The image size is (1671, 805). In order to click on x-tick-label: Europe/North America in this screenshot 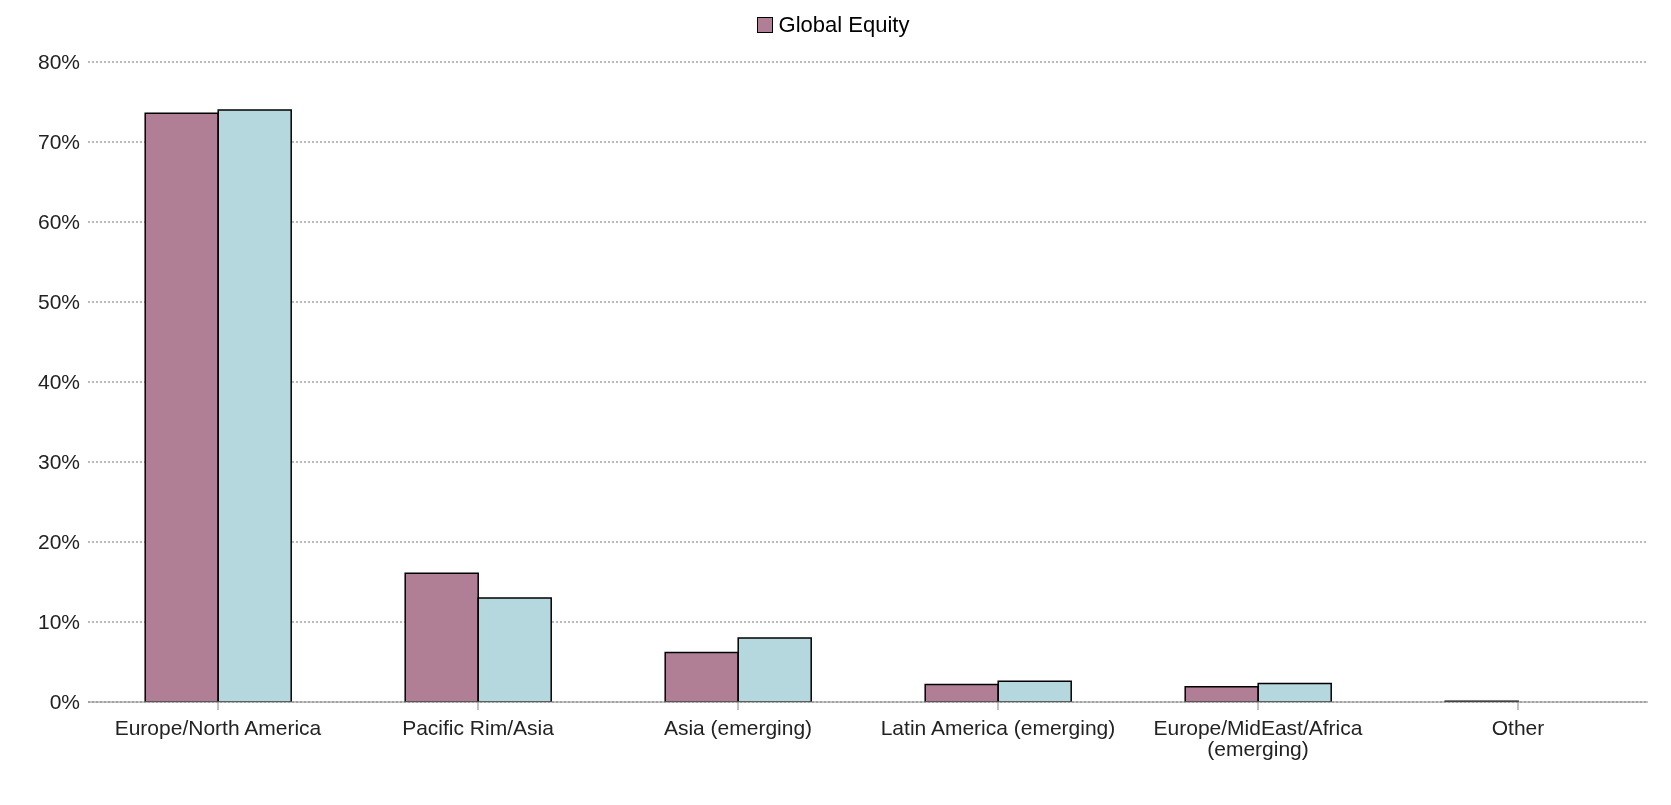, I will do `click(218, 727)`.